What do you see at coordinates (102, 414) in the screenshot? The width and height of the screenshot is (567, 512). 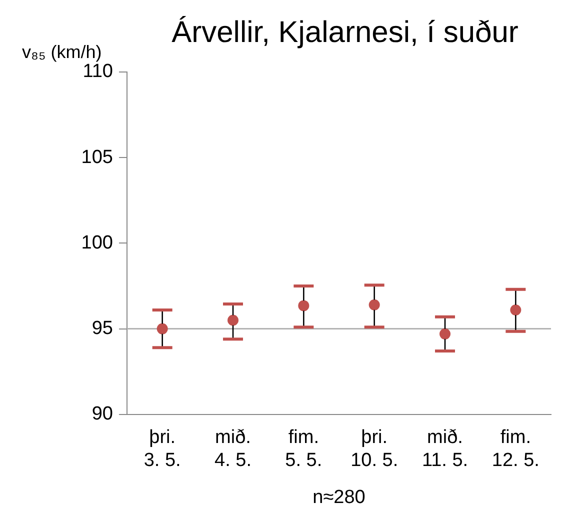 I see `y-tick-label: 90` at bounding box center [102, 414].